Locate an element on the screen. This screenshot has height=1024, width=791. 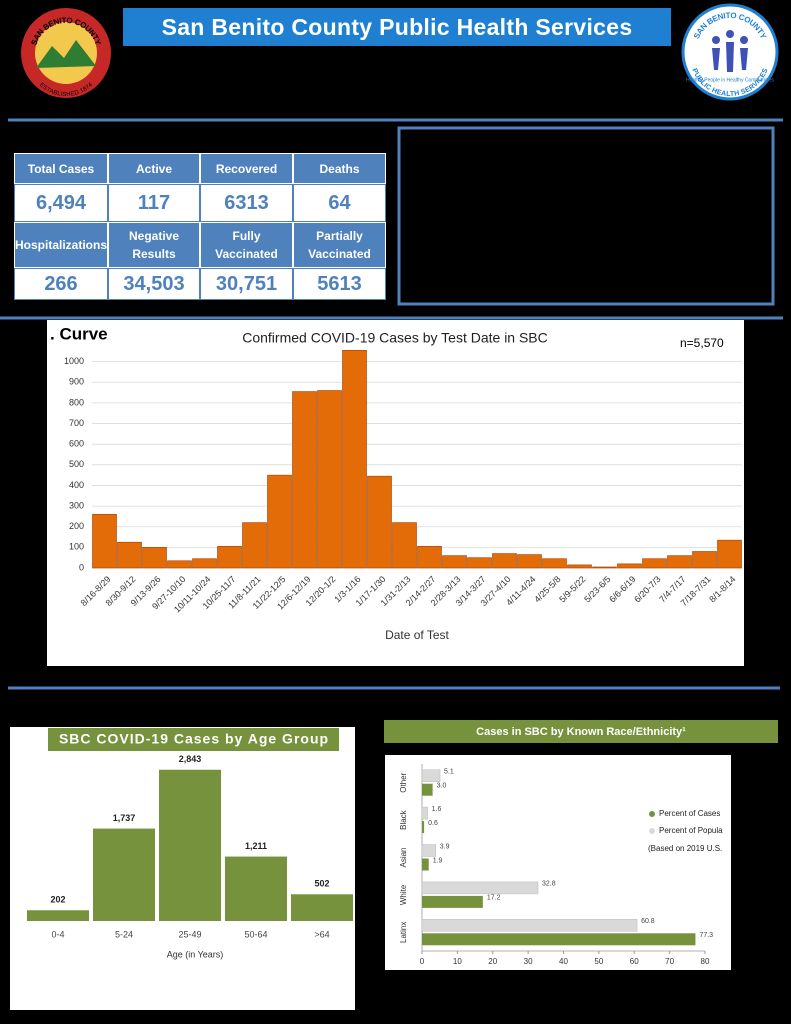
y-tick-label: 1000 is located at coordinates (74, 361).